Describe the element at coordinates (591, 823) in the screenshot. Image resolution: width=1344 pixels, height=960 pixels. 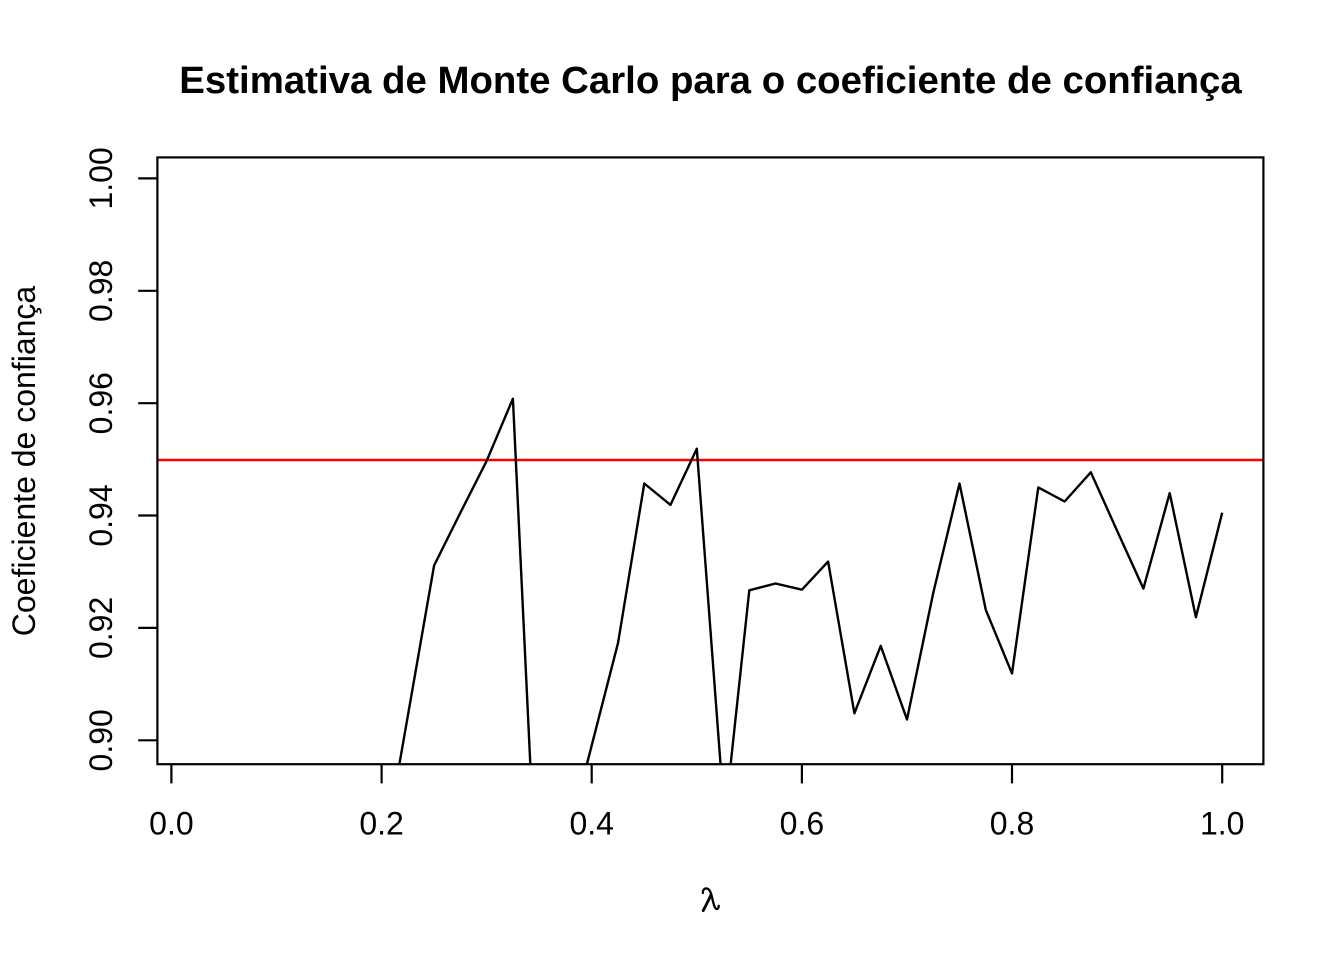
I see `svg-text: 0.4` at that location.